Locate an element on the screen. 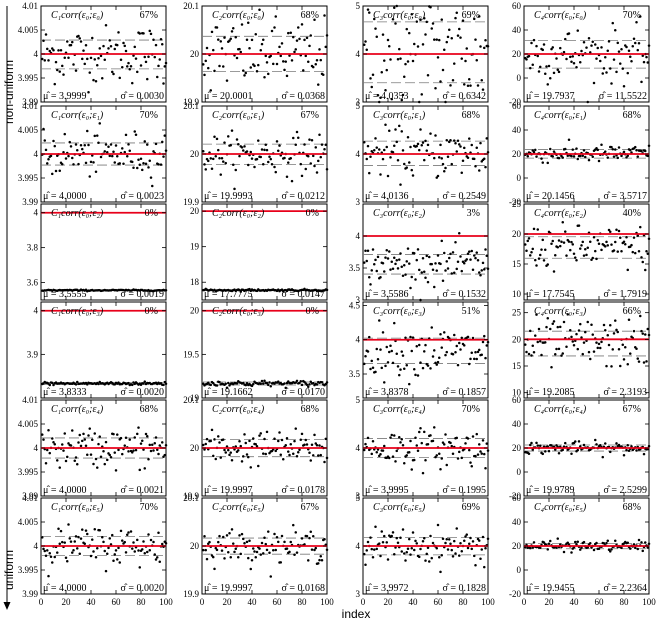 The height and width of the screenshot is (623, 664). y-tick-label: 19.9 is located at coordinates (191, 102).